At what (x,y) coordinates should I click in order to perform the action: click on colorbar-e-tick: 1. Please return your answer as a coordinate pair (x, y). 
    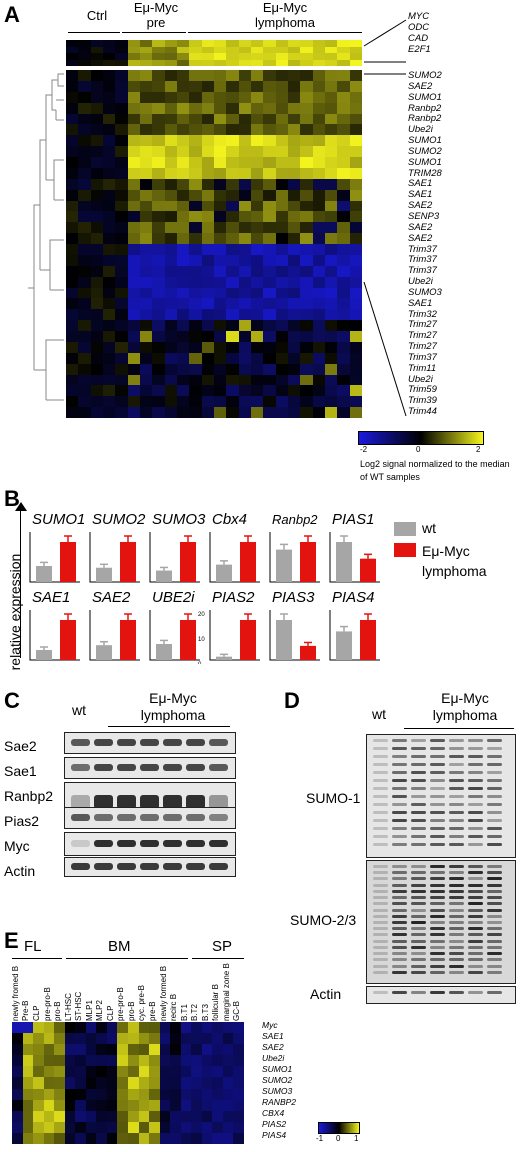
    Looking at the image, I should click on (356, 1138).